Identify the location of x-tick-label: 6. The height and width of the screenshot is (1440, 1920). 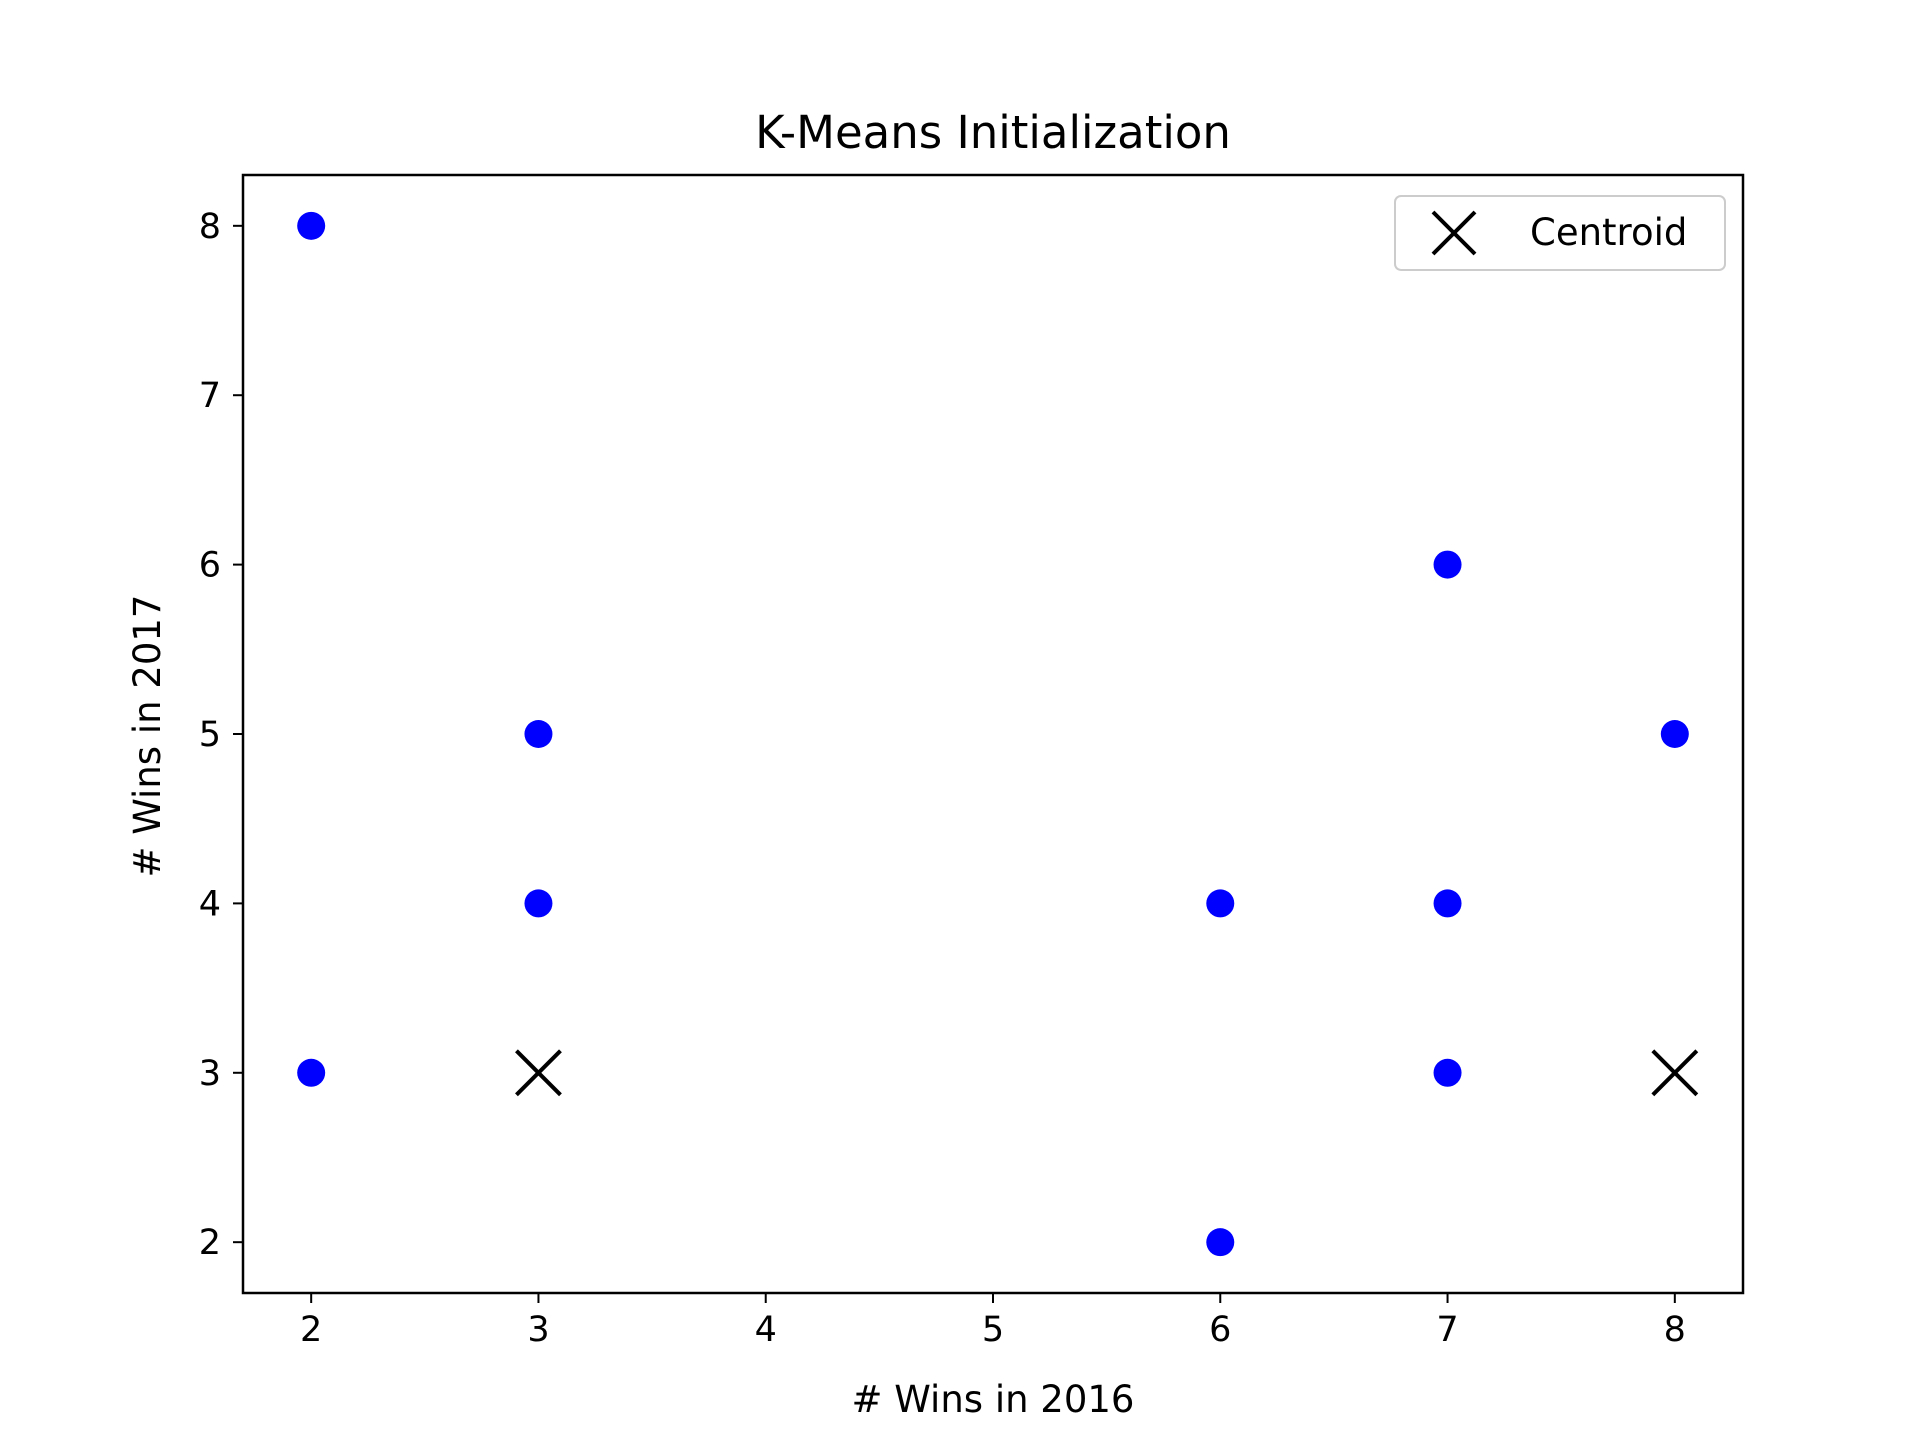
(1220, 1330).